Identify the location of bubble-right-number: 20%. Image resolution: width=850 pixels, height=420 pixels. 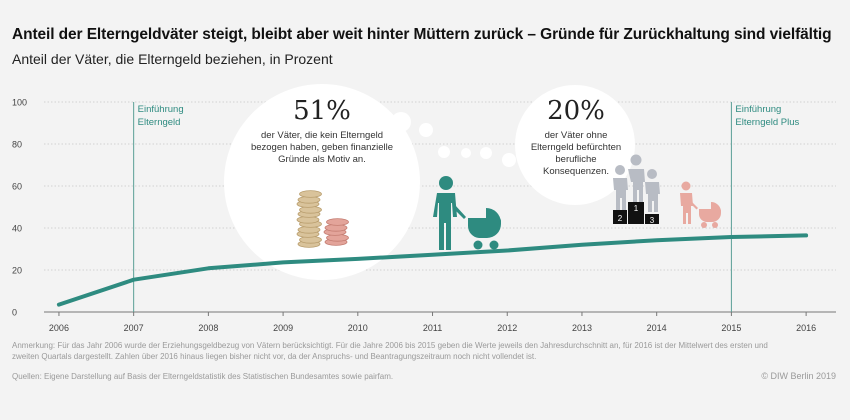
(576, 111).